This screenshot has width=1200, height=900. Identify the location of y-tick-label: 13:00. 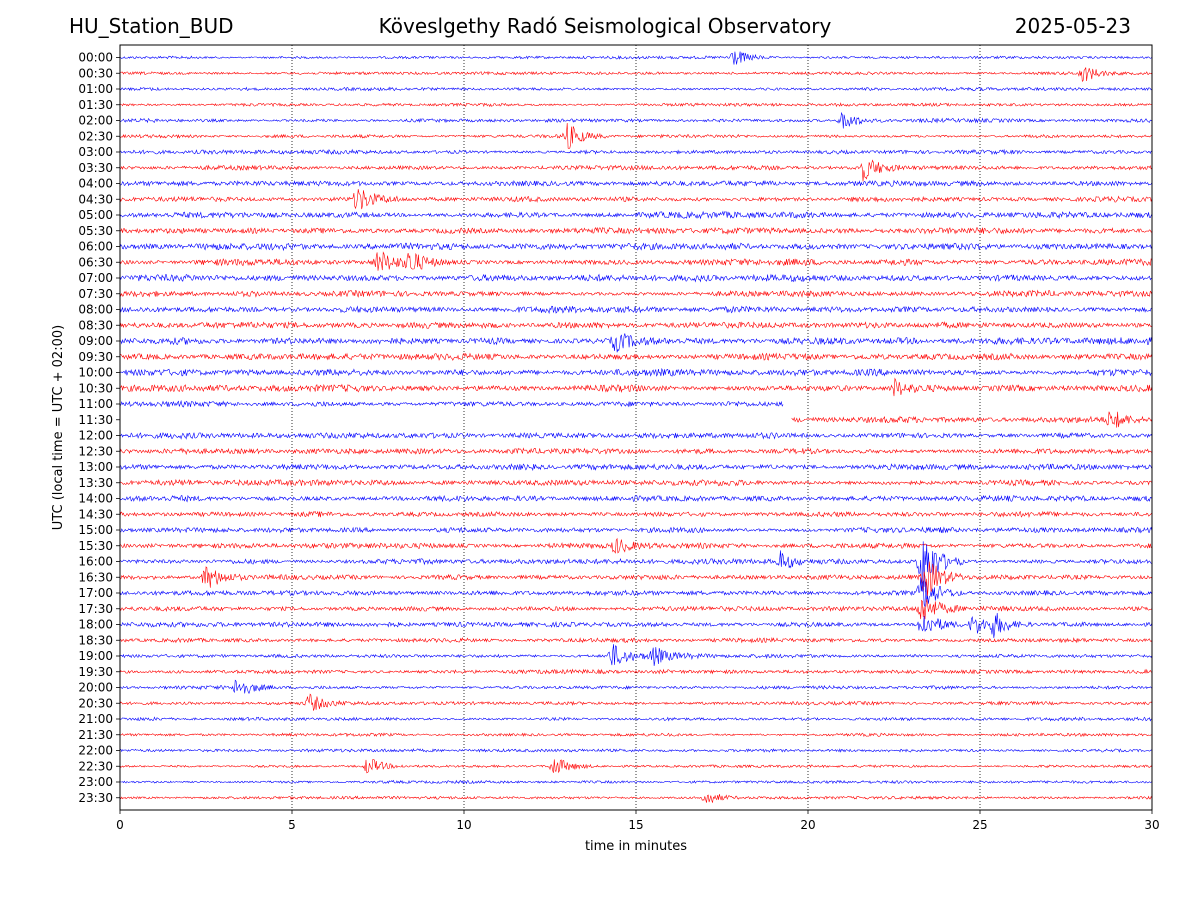
(95, 467).